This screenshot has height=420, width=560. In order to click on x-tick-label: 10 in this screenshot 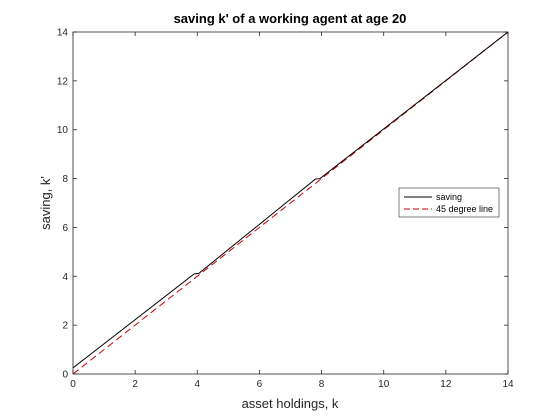, I will do `click(384, 384)`.